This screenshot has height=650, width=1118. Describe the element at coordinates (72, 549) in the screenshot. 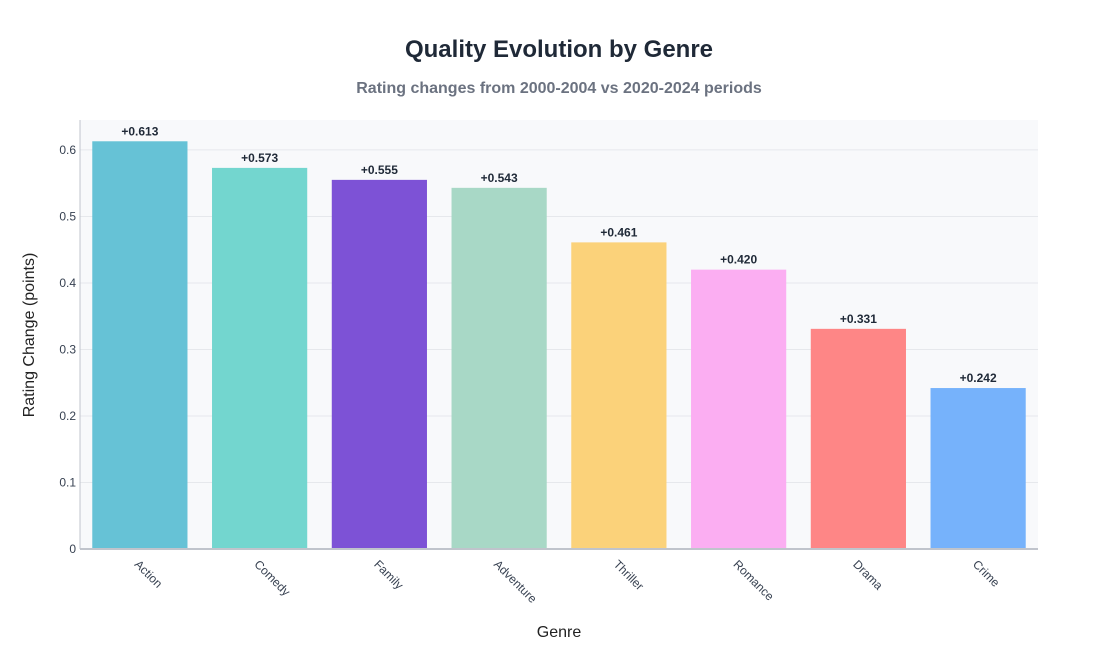

I see `y-tick-label: 0` at that location.